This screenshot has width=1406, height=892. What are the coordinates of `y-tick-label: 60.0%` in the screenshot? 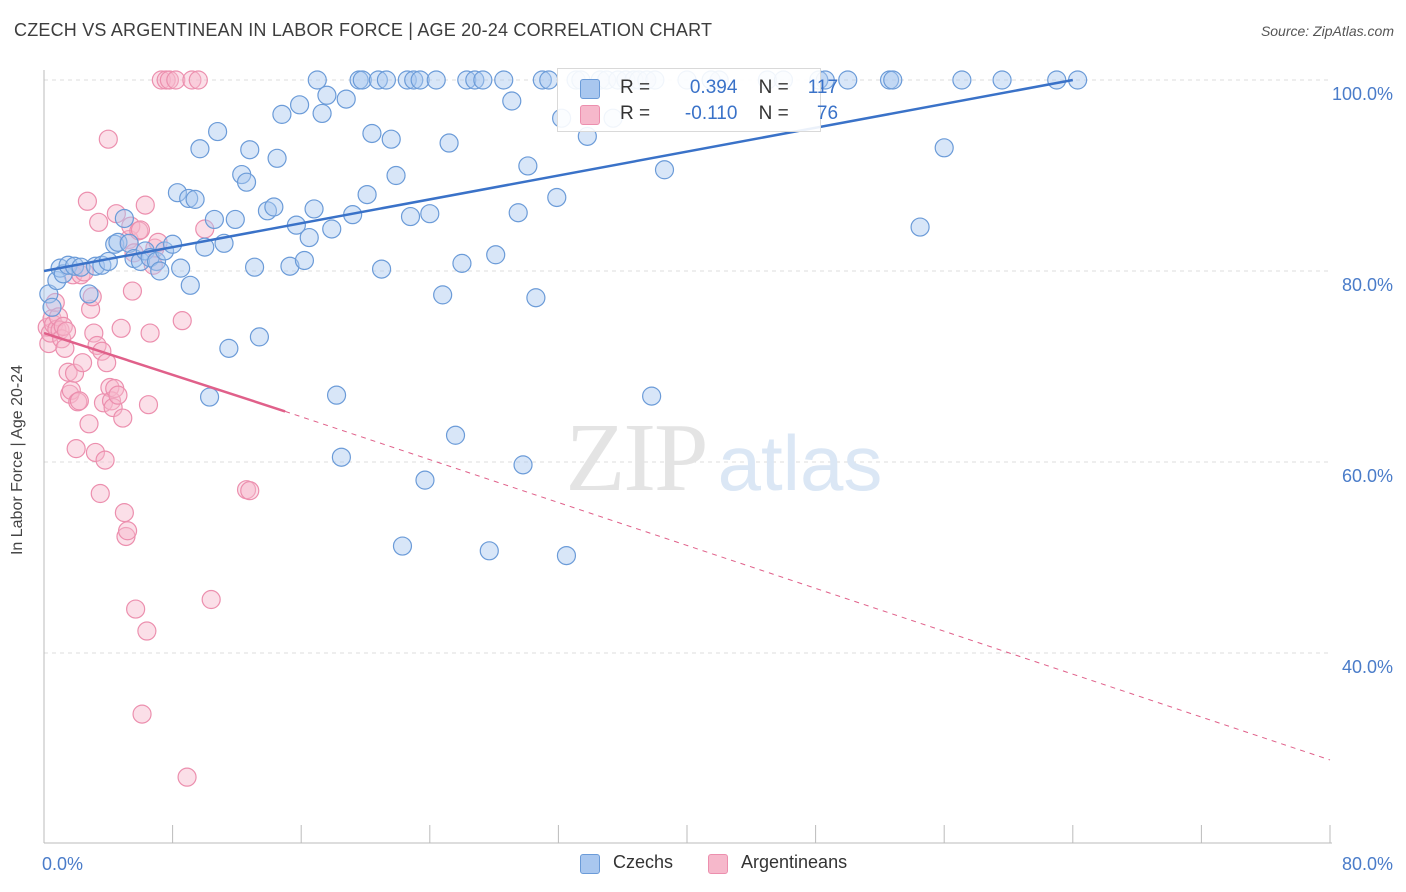 It's located at (1367, 476).